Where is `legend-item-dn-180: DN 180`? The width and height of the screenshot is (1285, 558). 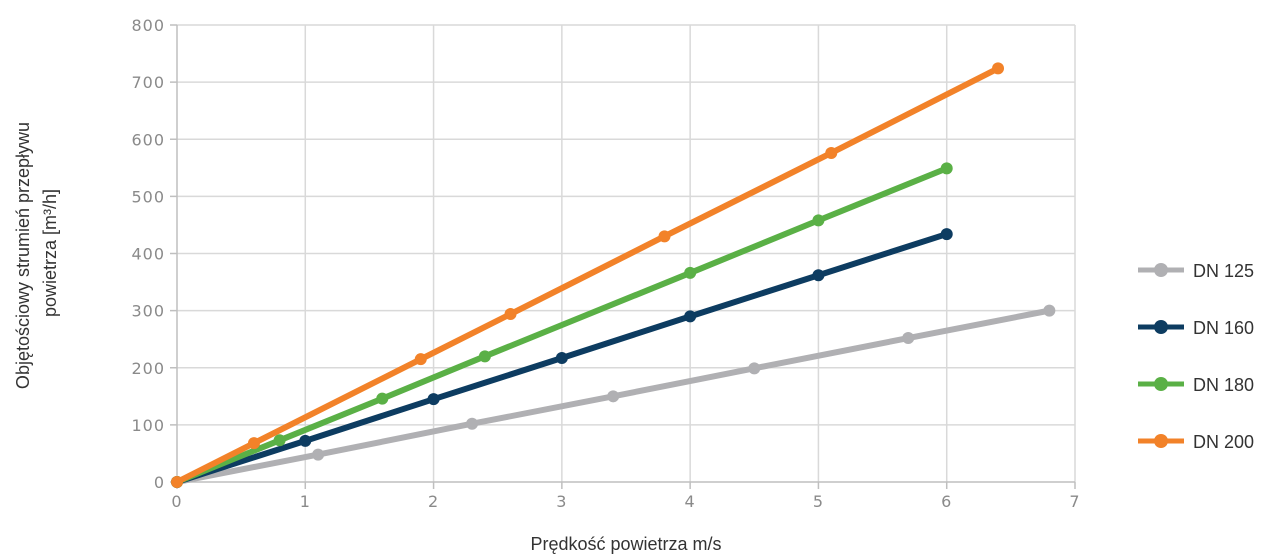 legend-item-dn-180: DN 180 is located at coordinates (1196, 385).